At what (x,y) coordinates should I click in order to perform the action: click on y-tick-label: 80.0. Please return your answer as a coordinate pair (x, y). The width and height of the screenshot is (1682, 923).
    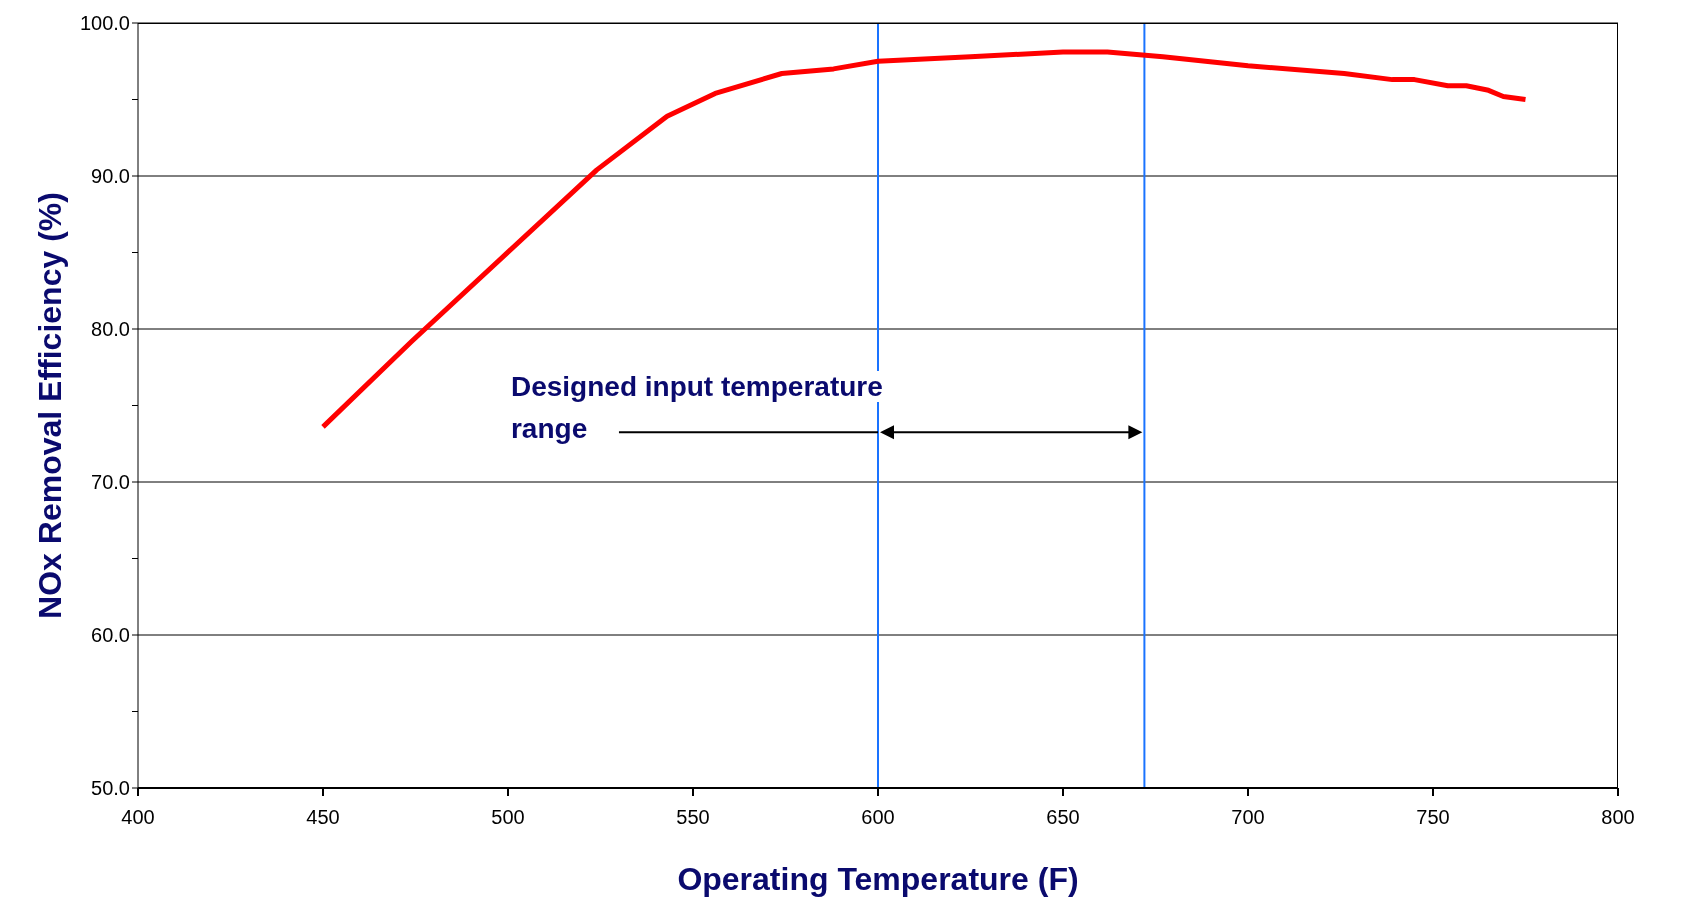
    Looking at the image, I should click on (110, 329).